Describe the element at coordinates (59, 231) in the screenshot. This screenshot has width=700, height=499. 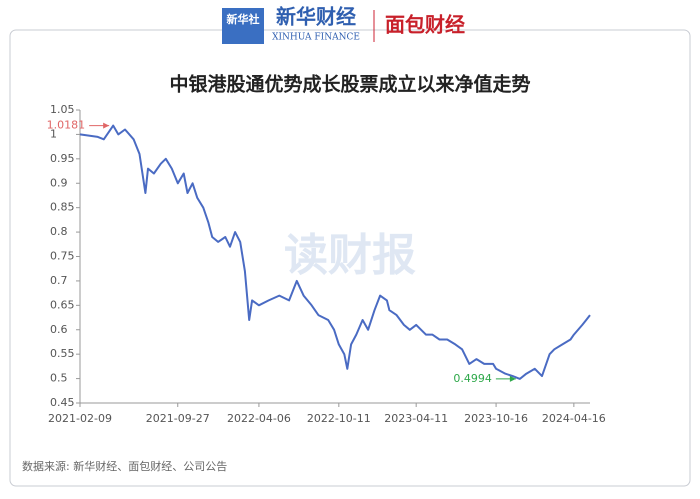
I see `y-tick-label: 0.8` at that location.